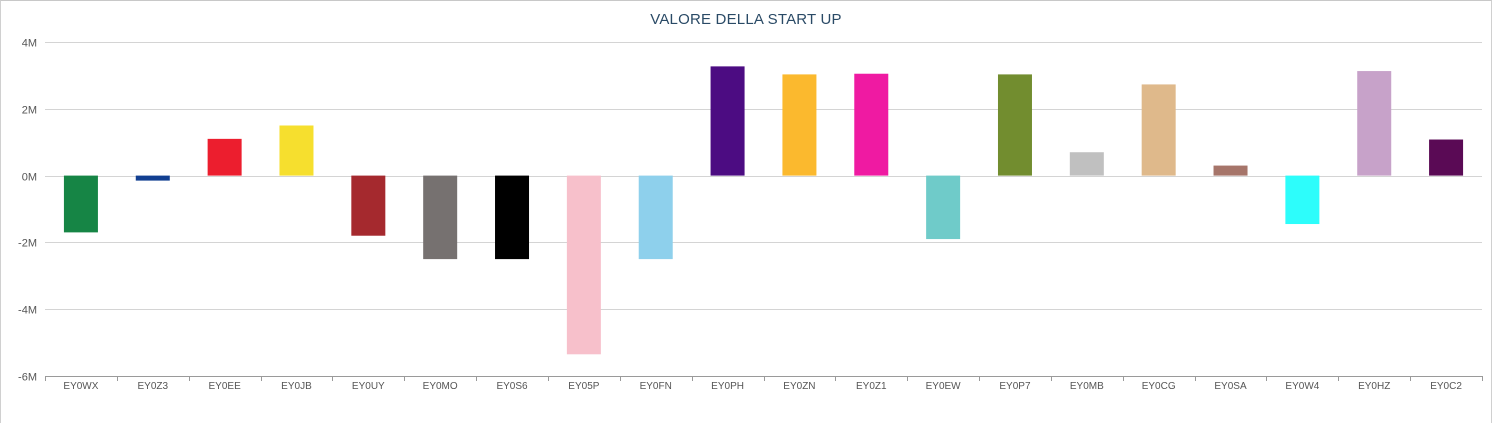 Image resolution: width=1492 pixels, height=424 pixels. What do you see at coordinates (27, 311) in the screenshot?
I see `y-tick-label: -4M` at bounding box center [27, 311].